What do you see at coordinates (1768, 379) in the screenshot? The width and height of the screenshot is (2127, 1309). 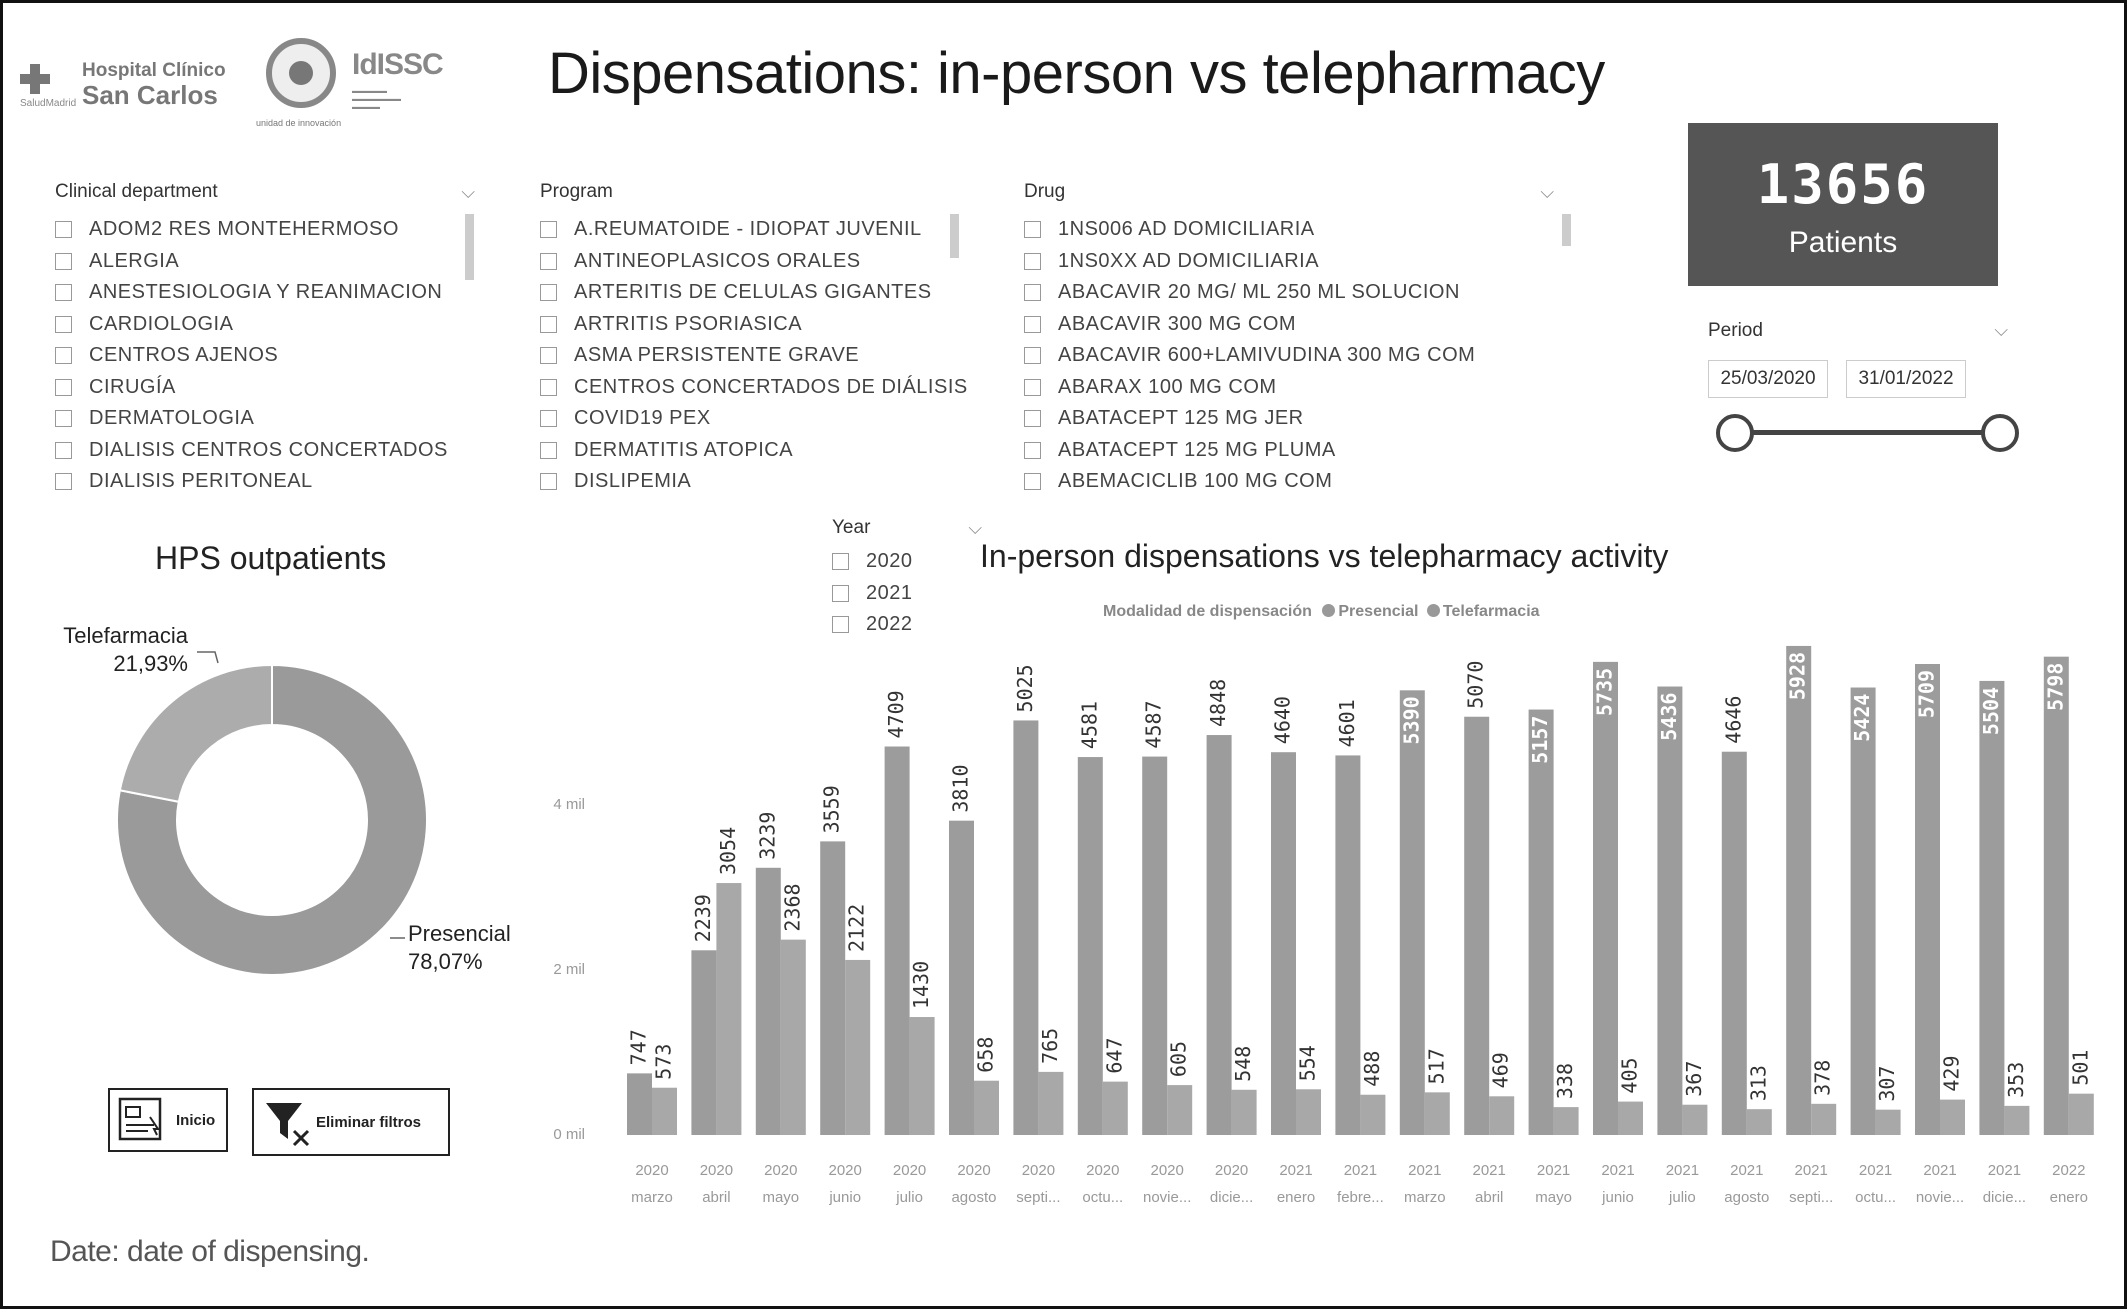 I see `period-start-date: 25/03/2020` at bounding box center [1768, 379].